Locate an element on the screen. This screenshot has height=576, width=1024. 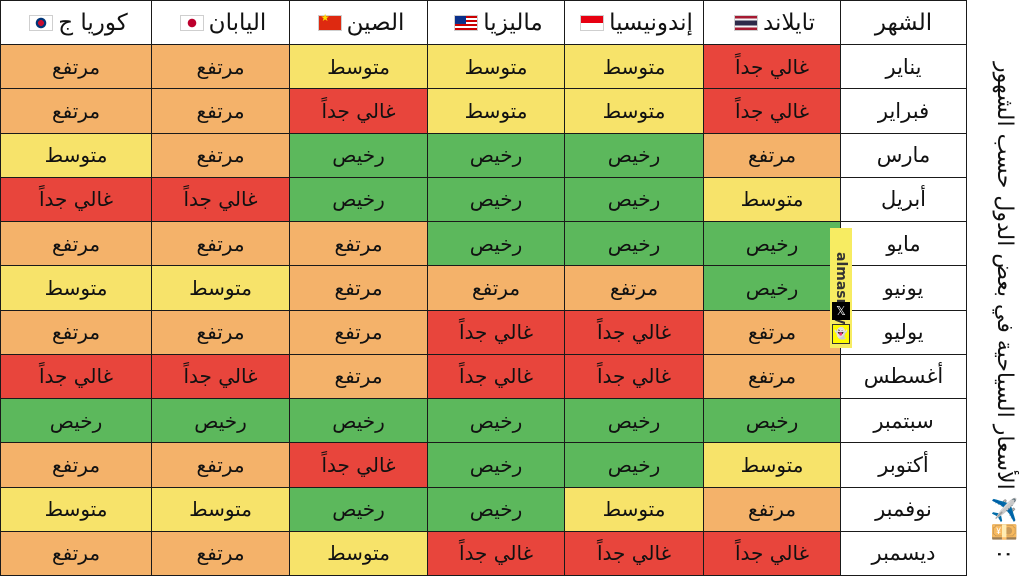
country-name: تايلاند is located at coordinates (788, 22).